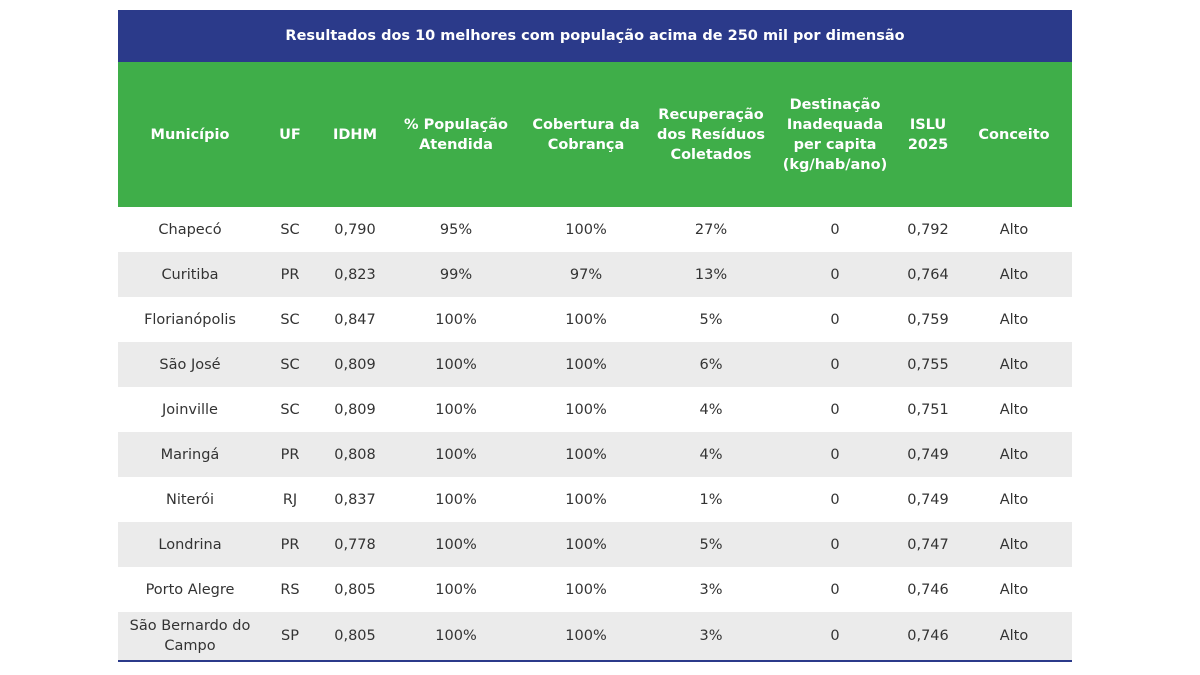 This screenshot has width=1200, height=675. Describe the element at coordinates (1014, 134) in the screenshot. I see `header-line: Conceito` at that location.